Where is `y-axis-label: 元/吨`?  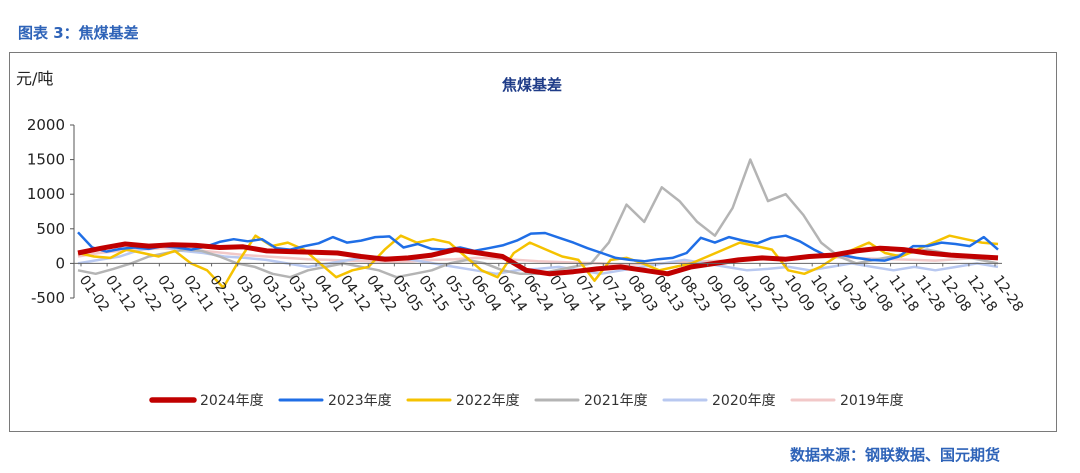 y-axis-label: 元/吨 is located at coordinates (34, 78).